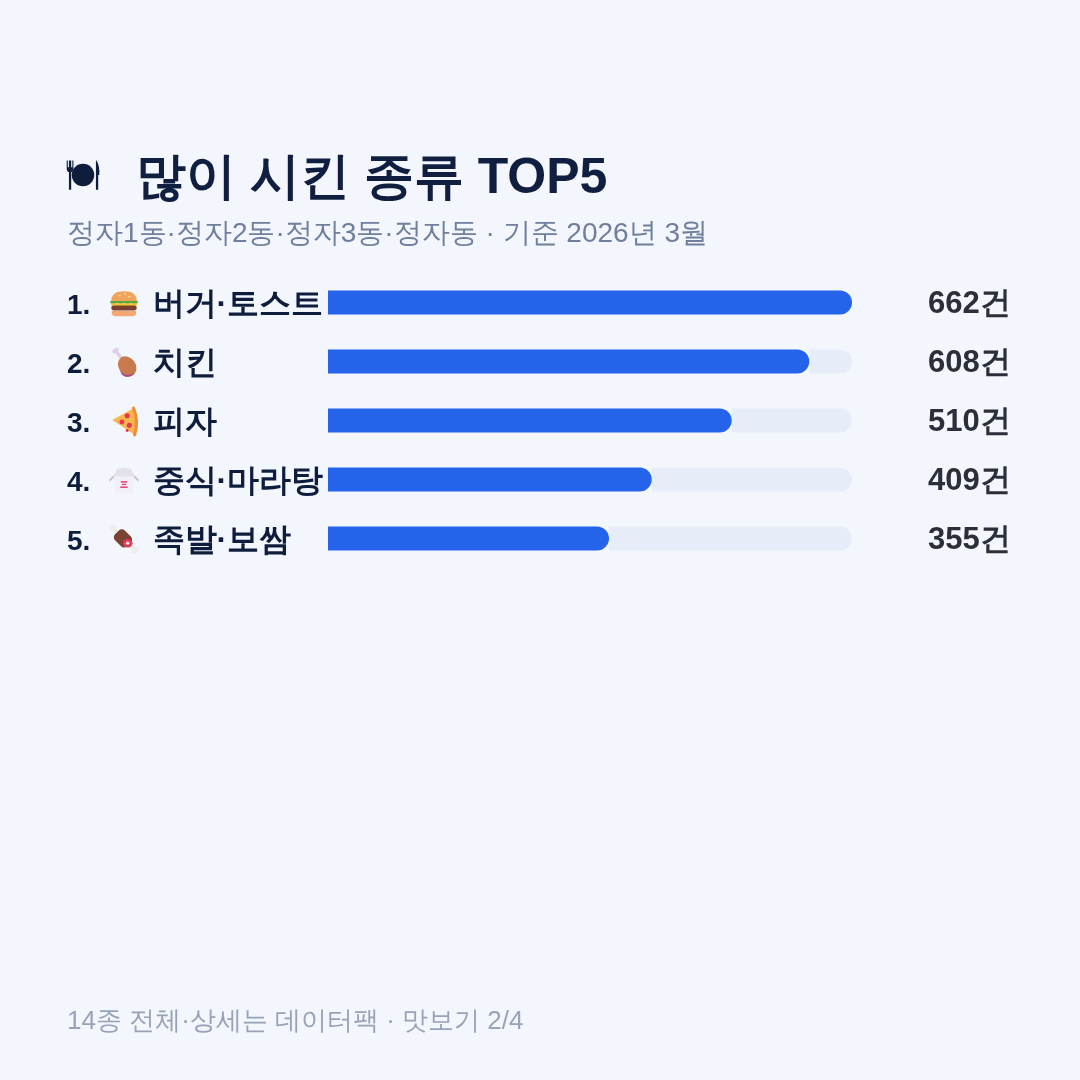  What do you see at coordinates (969, 479) in the screenshot?
I see `data-label: 409건` at bounding box center [969, 479].